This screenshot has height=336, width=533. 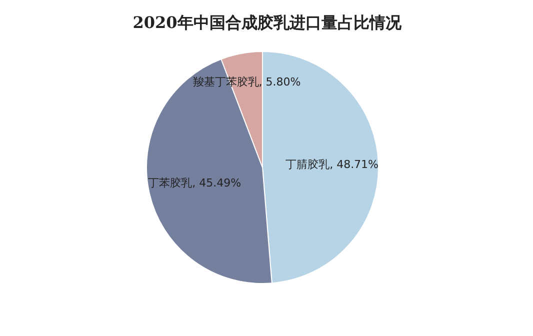 I want to click on chart-title: 2020年中国合成胶乳进口量占比情况, so click(x=267, y=22).